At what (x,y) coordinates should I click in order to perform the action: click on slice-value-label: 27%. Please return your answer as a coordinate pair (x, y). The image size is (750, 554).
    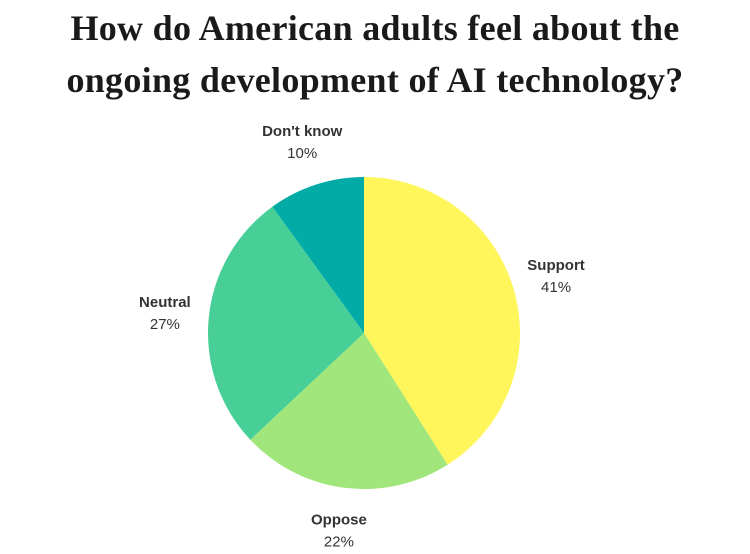
    Looking at the image, I should click on (165, 324).